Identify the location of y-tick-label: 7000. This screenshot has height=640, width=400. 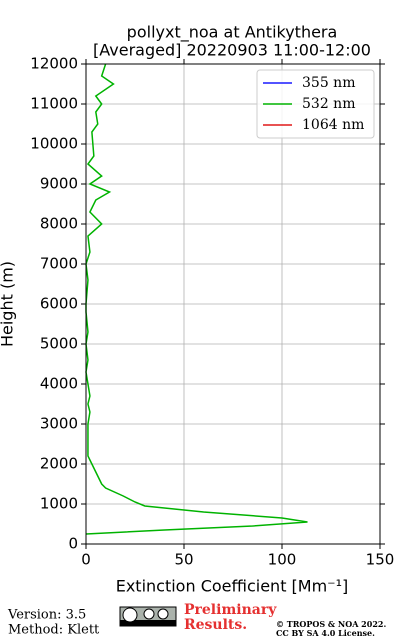
(59, 264).